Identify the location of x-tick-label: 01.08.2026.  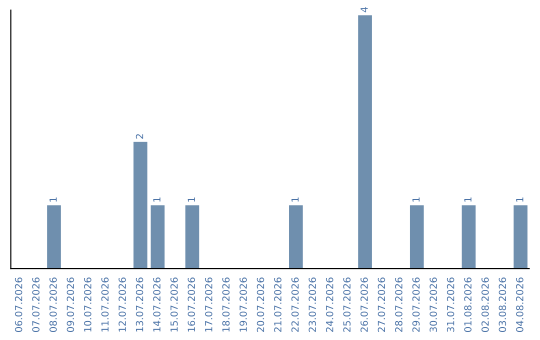
(468, 305).